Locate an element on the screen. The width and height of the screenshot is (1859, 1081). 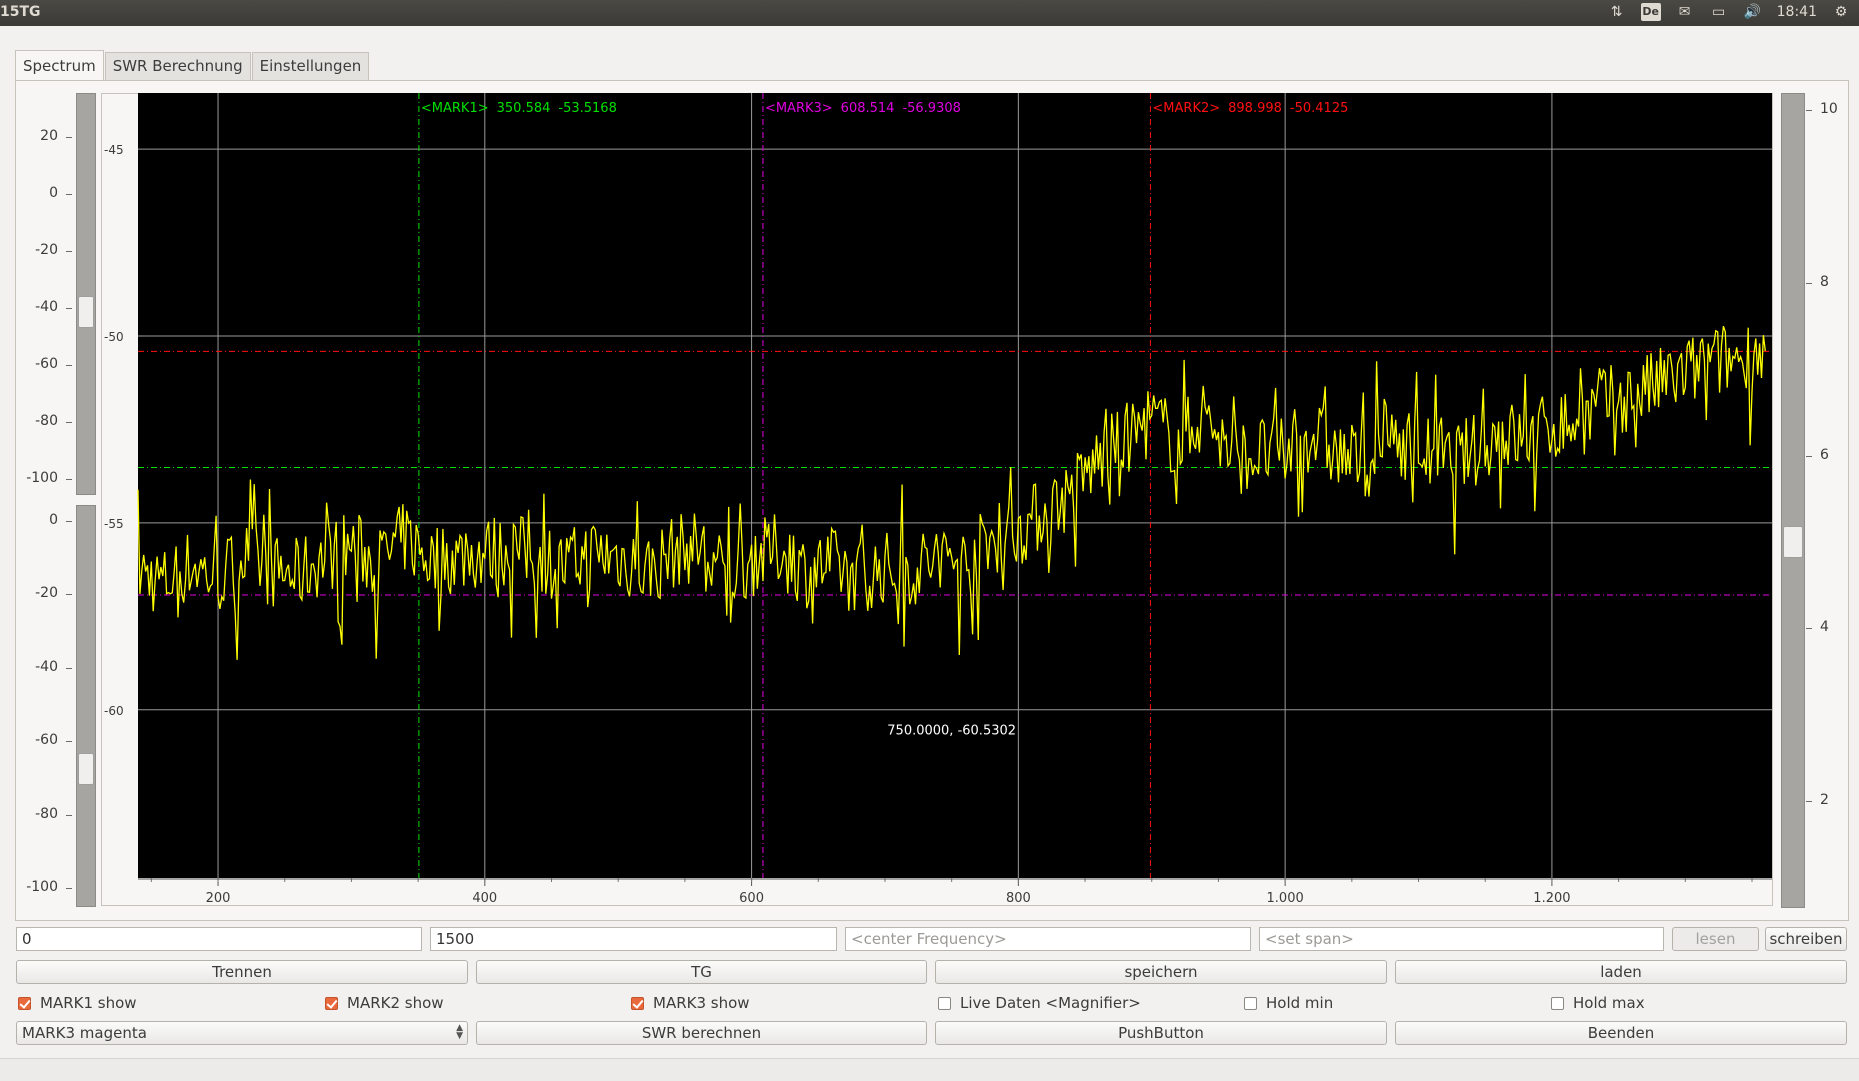
volume-icon: 🔊 is located at coordinates (1752, 12).